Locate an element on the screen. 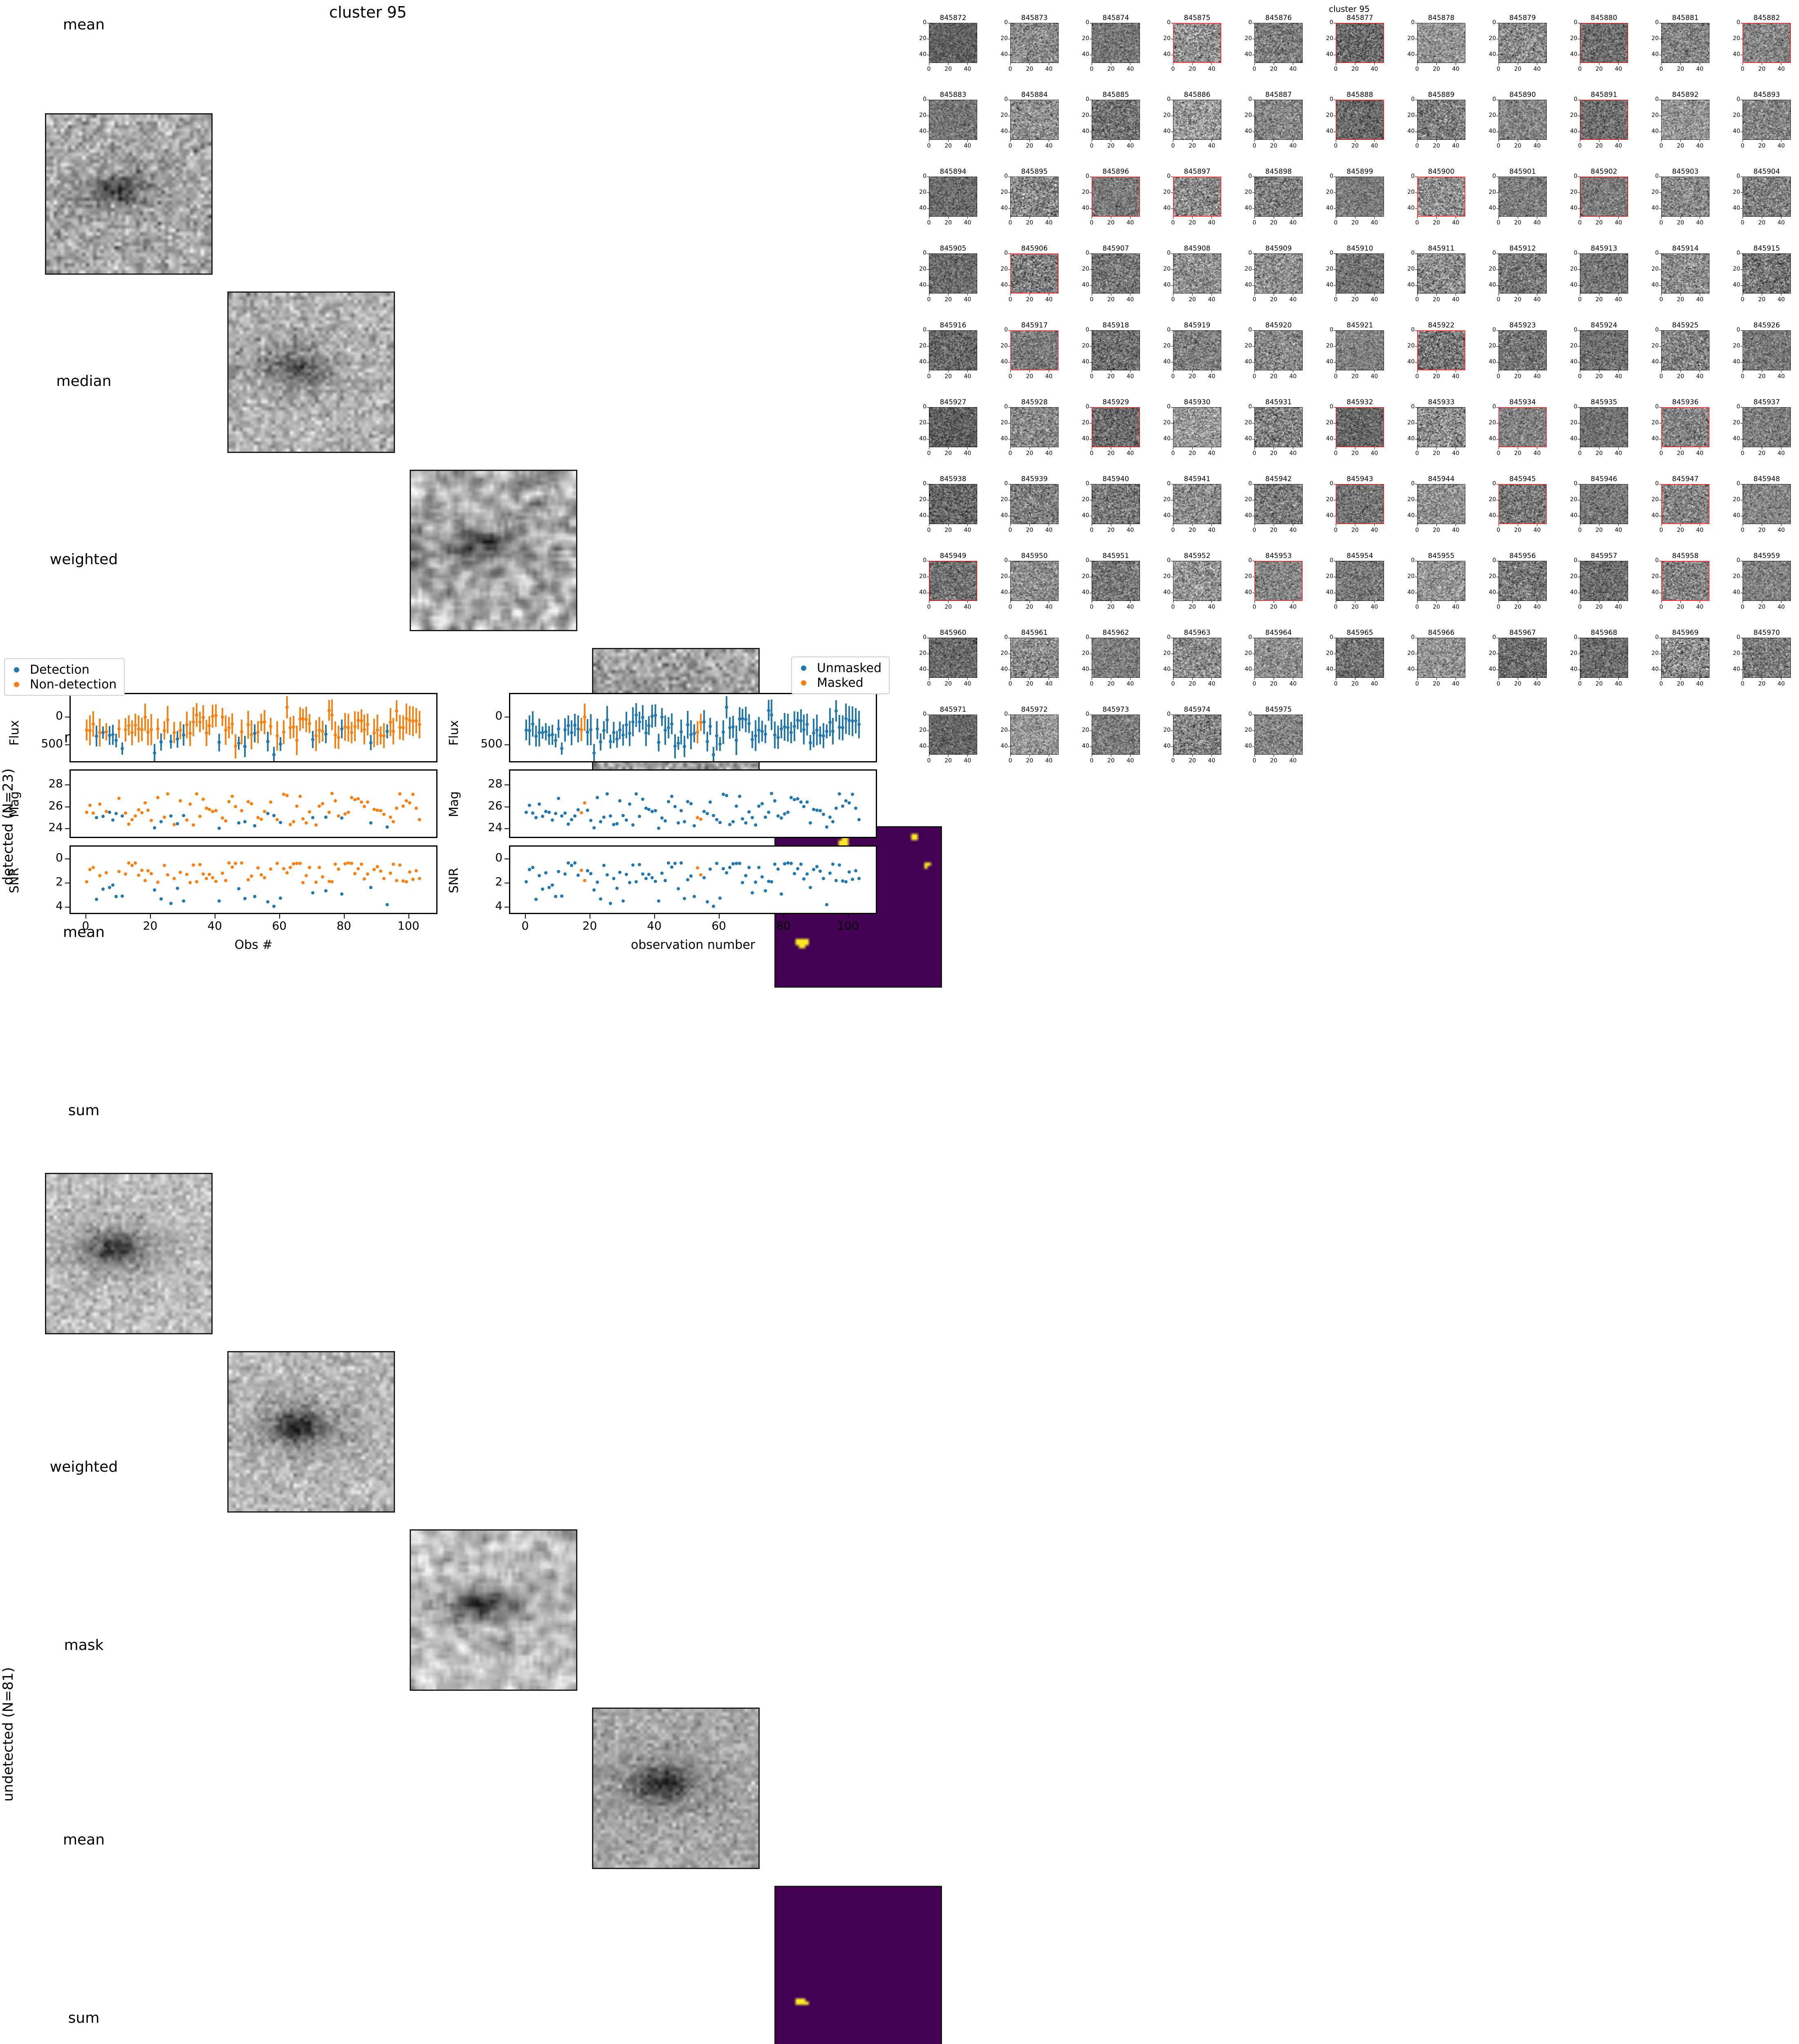 This screenshot has height=2044, width=1799. legend-entry-1: Non-detection is located at coordinates (63, 684).